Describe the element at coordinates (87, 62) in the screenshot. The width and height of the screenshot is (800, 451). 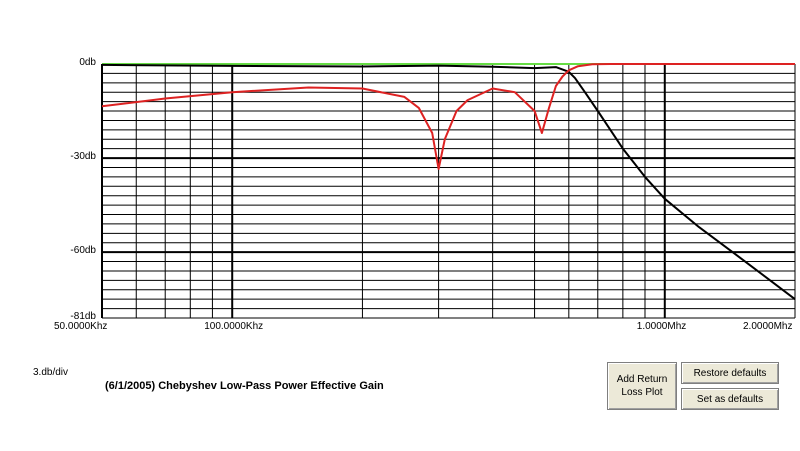
I see `y-tick-label: 0db` at that location.